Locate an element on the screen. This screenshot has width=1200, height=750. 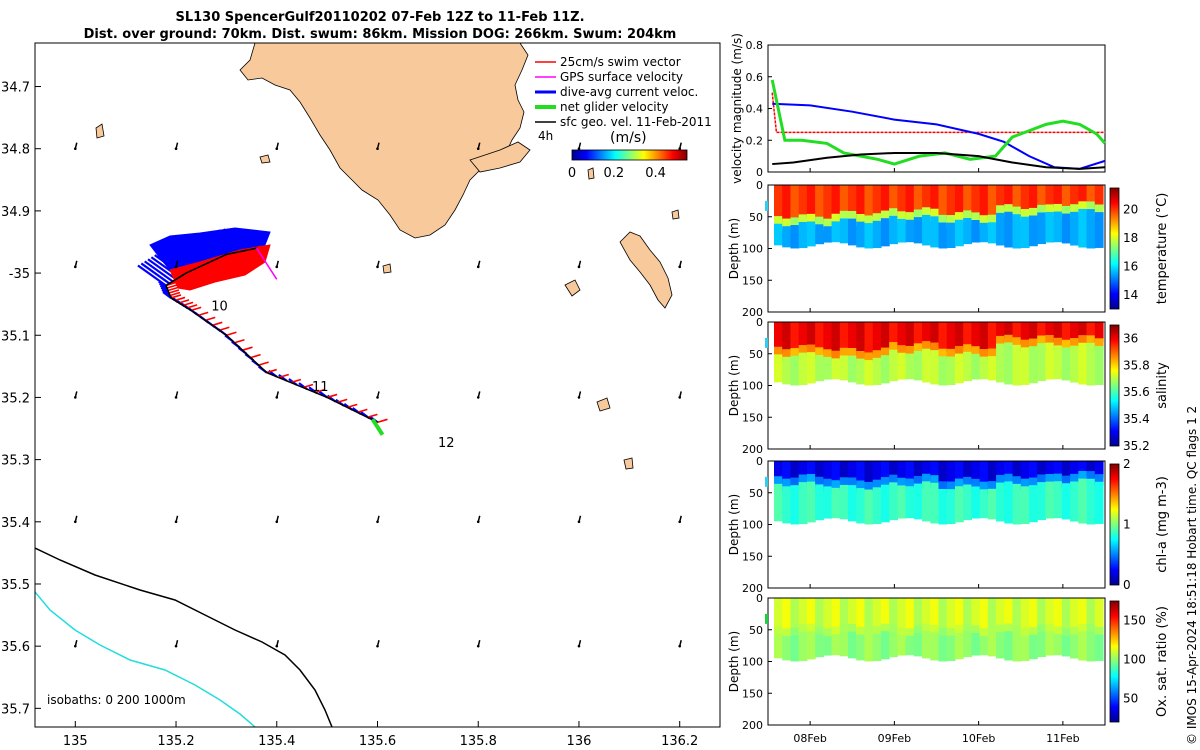
section-colorbar-tick-label: 0 is located at coordinates (1127, 585).